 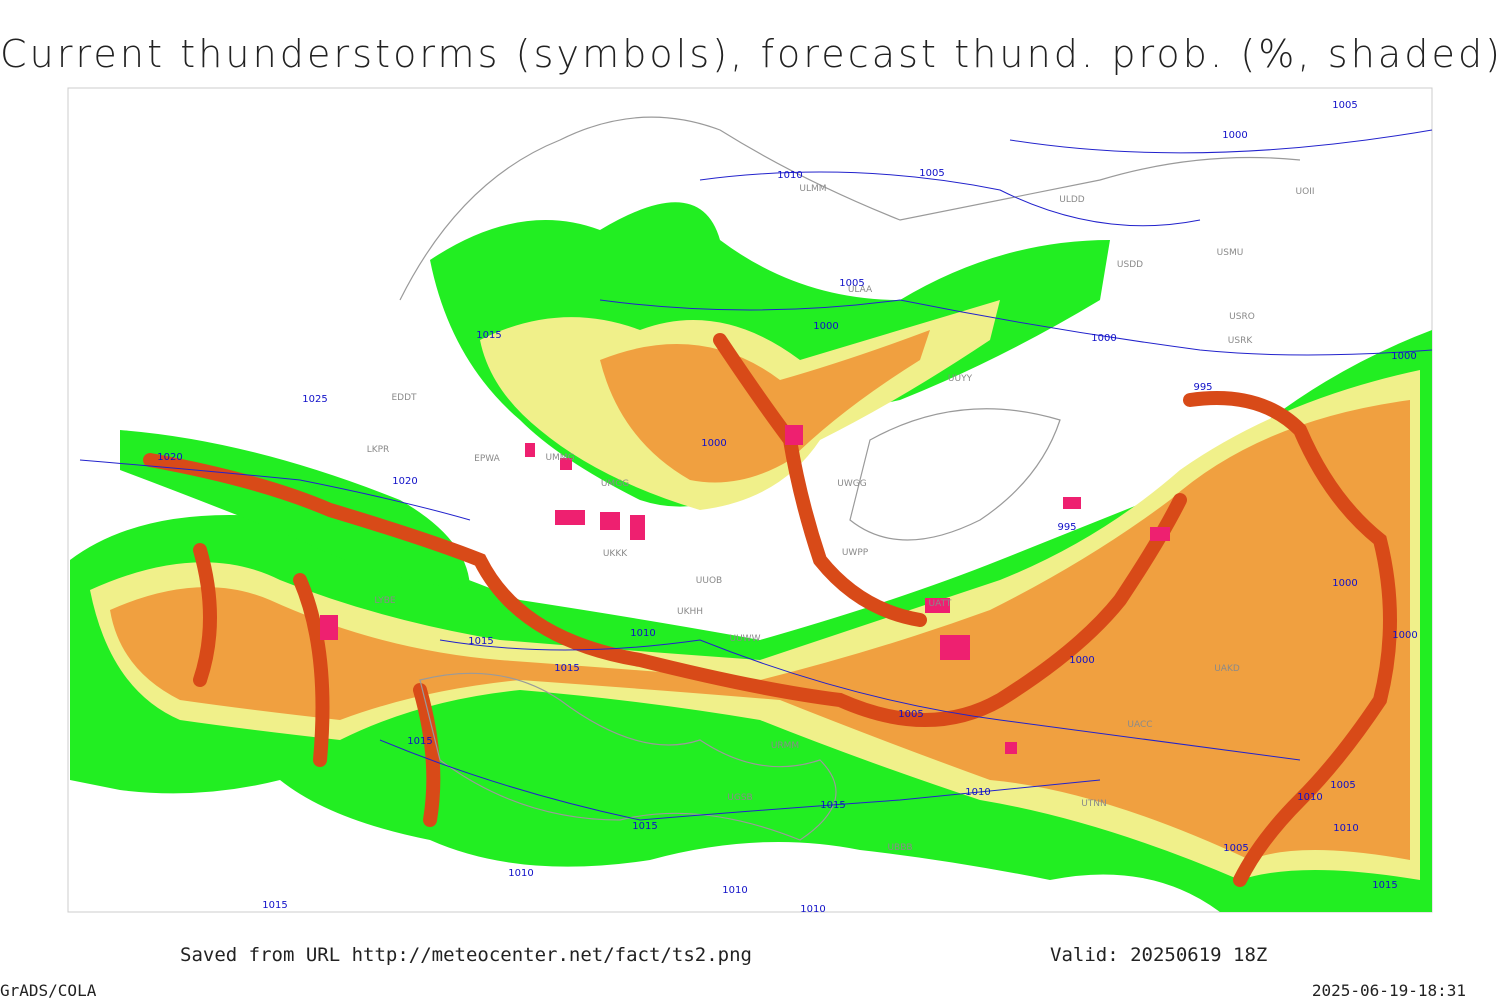 I want to click on station-label: USDD, so click(x=1130, y=265).